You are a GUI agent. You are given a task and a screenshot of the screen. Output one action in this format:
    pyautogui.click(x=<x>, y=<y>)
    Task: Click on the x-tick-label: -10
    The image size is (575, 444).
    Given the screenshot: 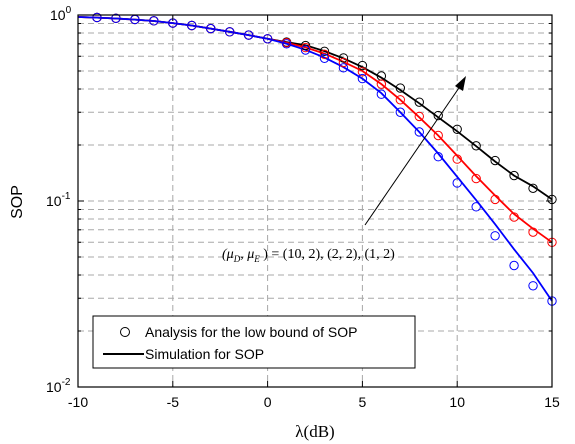 What is the action you would take?
    pyautogui.click(x=78, y=402)
    